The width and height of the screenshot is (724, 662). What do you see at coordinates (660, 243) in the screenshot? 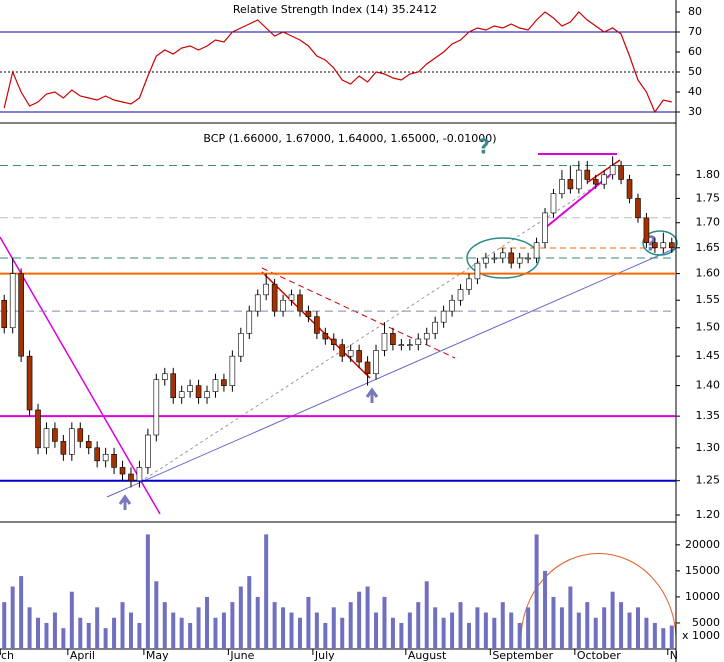
I see `highlight-ellipse` at bounding box center [660, 243].